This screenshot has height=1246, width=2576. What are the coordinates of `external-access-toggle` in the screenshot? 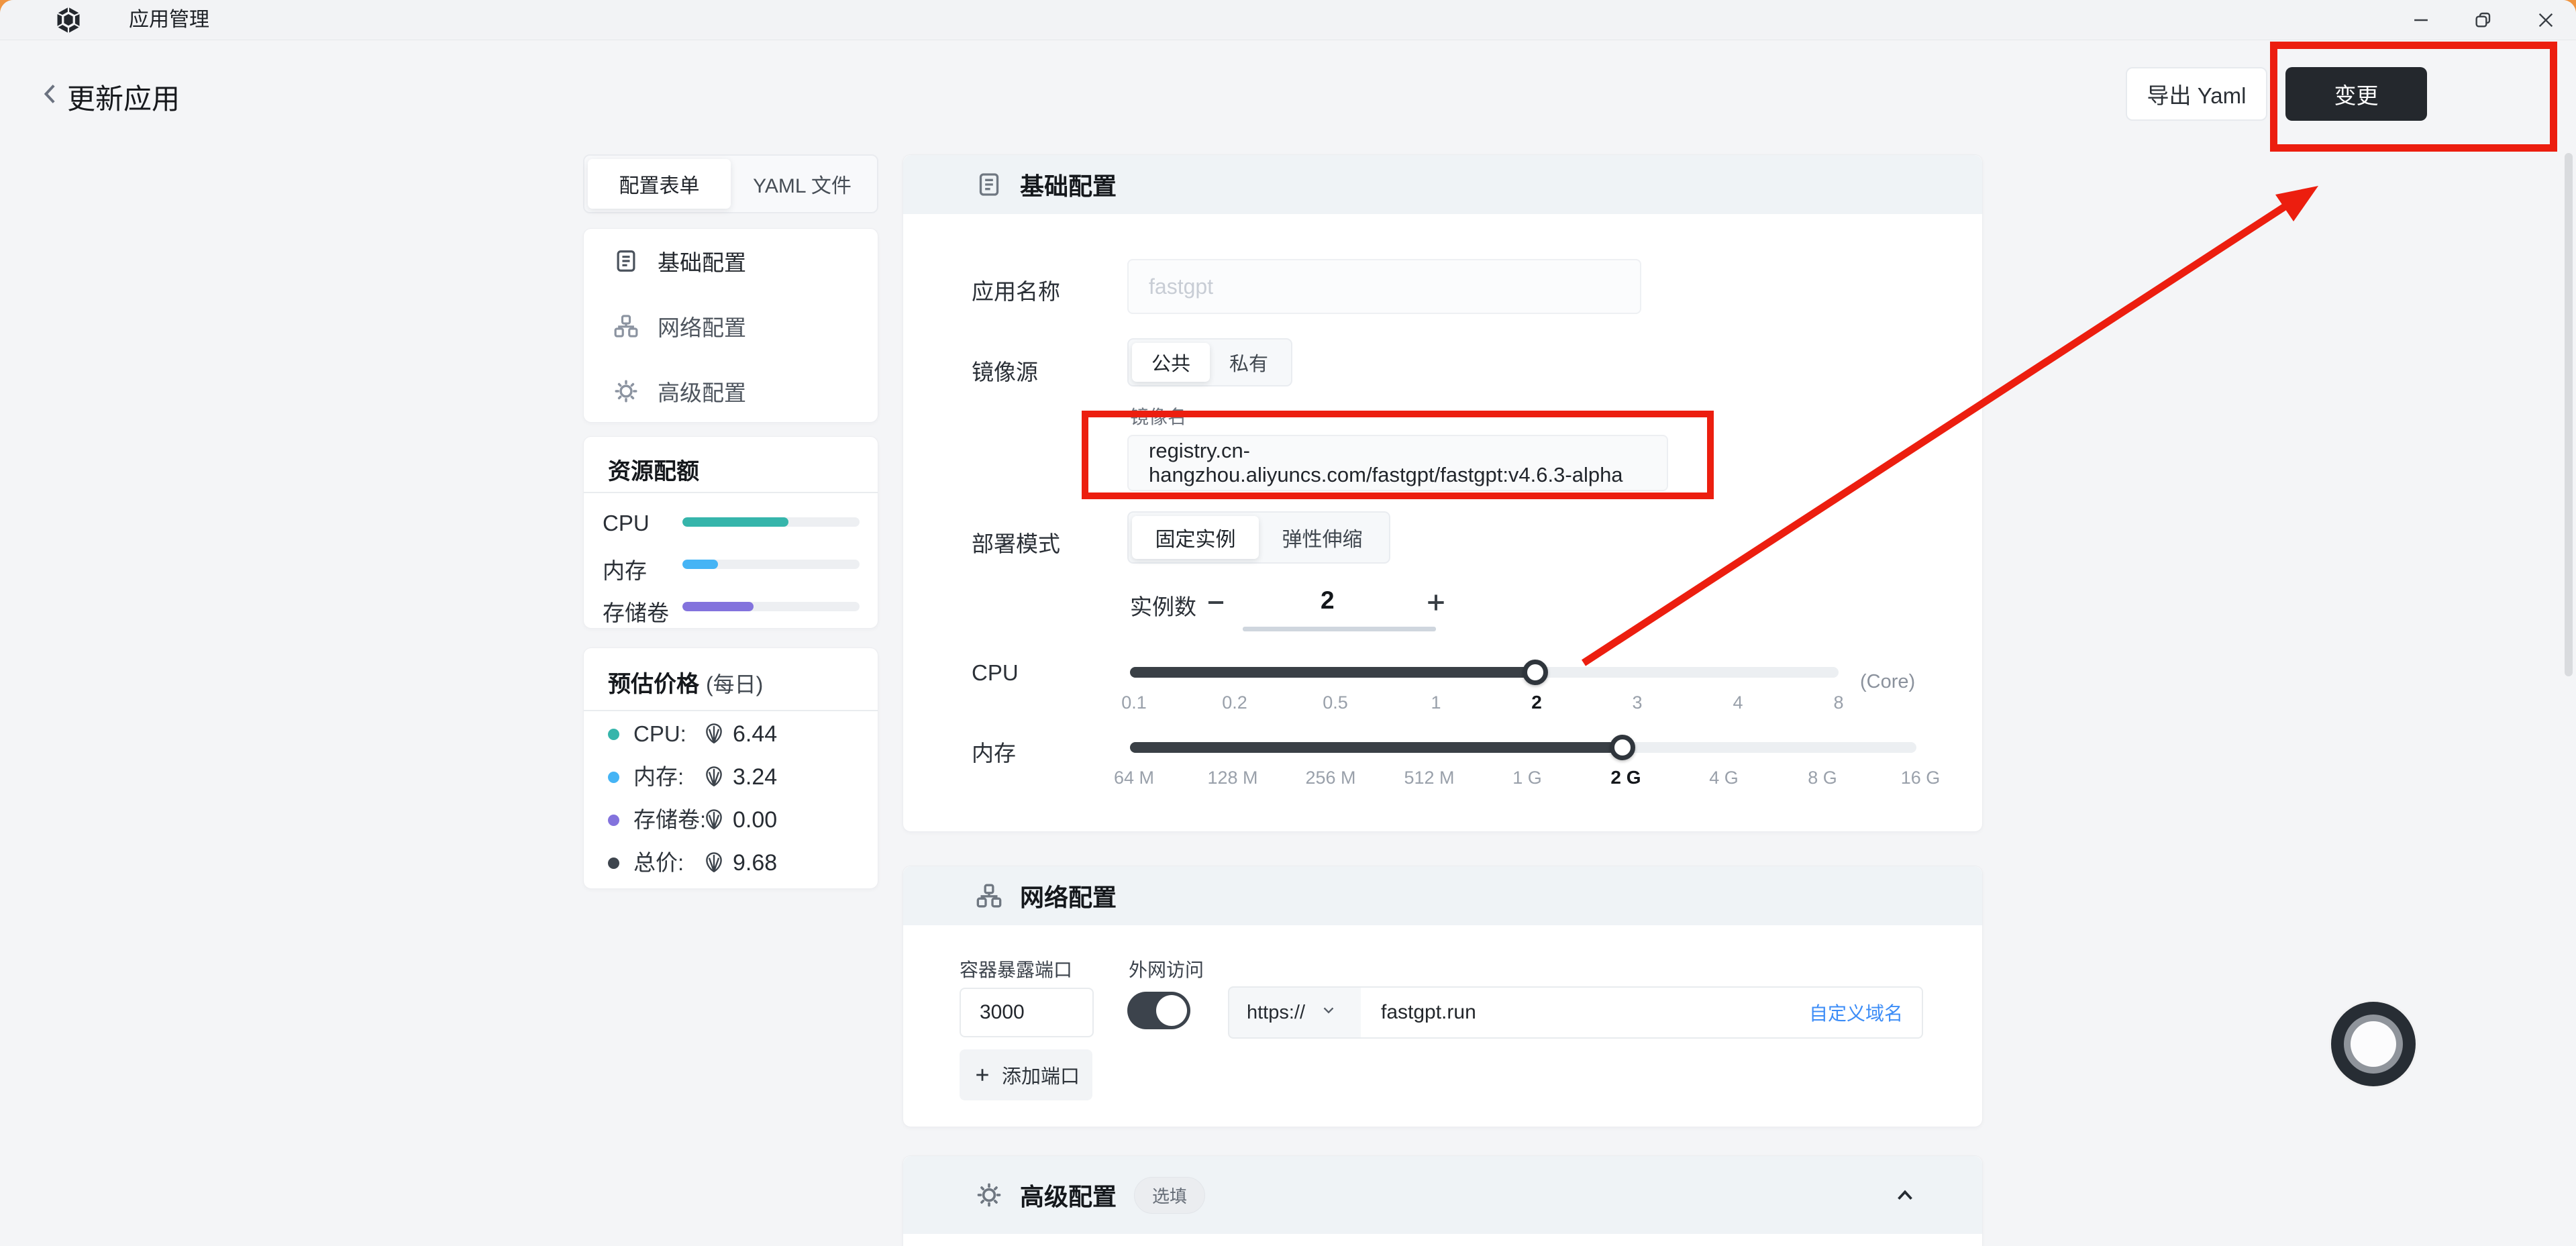 It's located at (1158, 1010).